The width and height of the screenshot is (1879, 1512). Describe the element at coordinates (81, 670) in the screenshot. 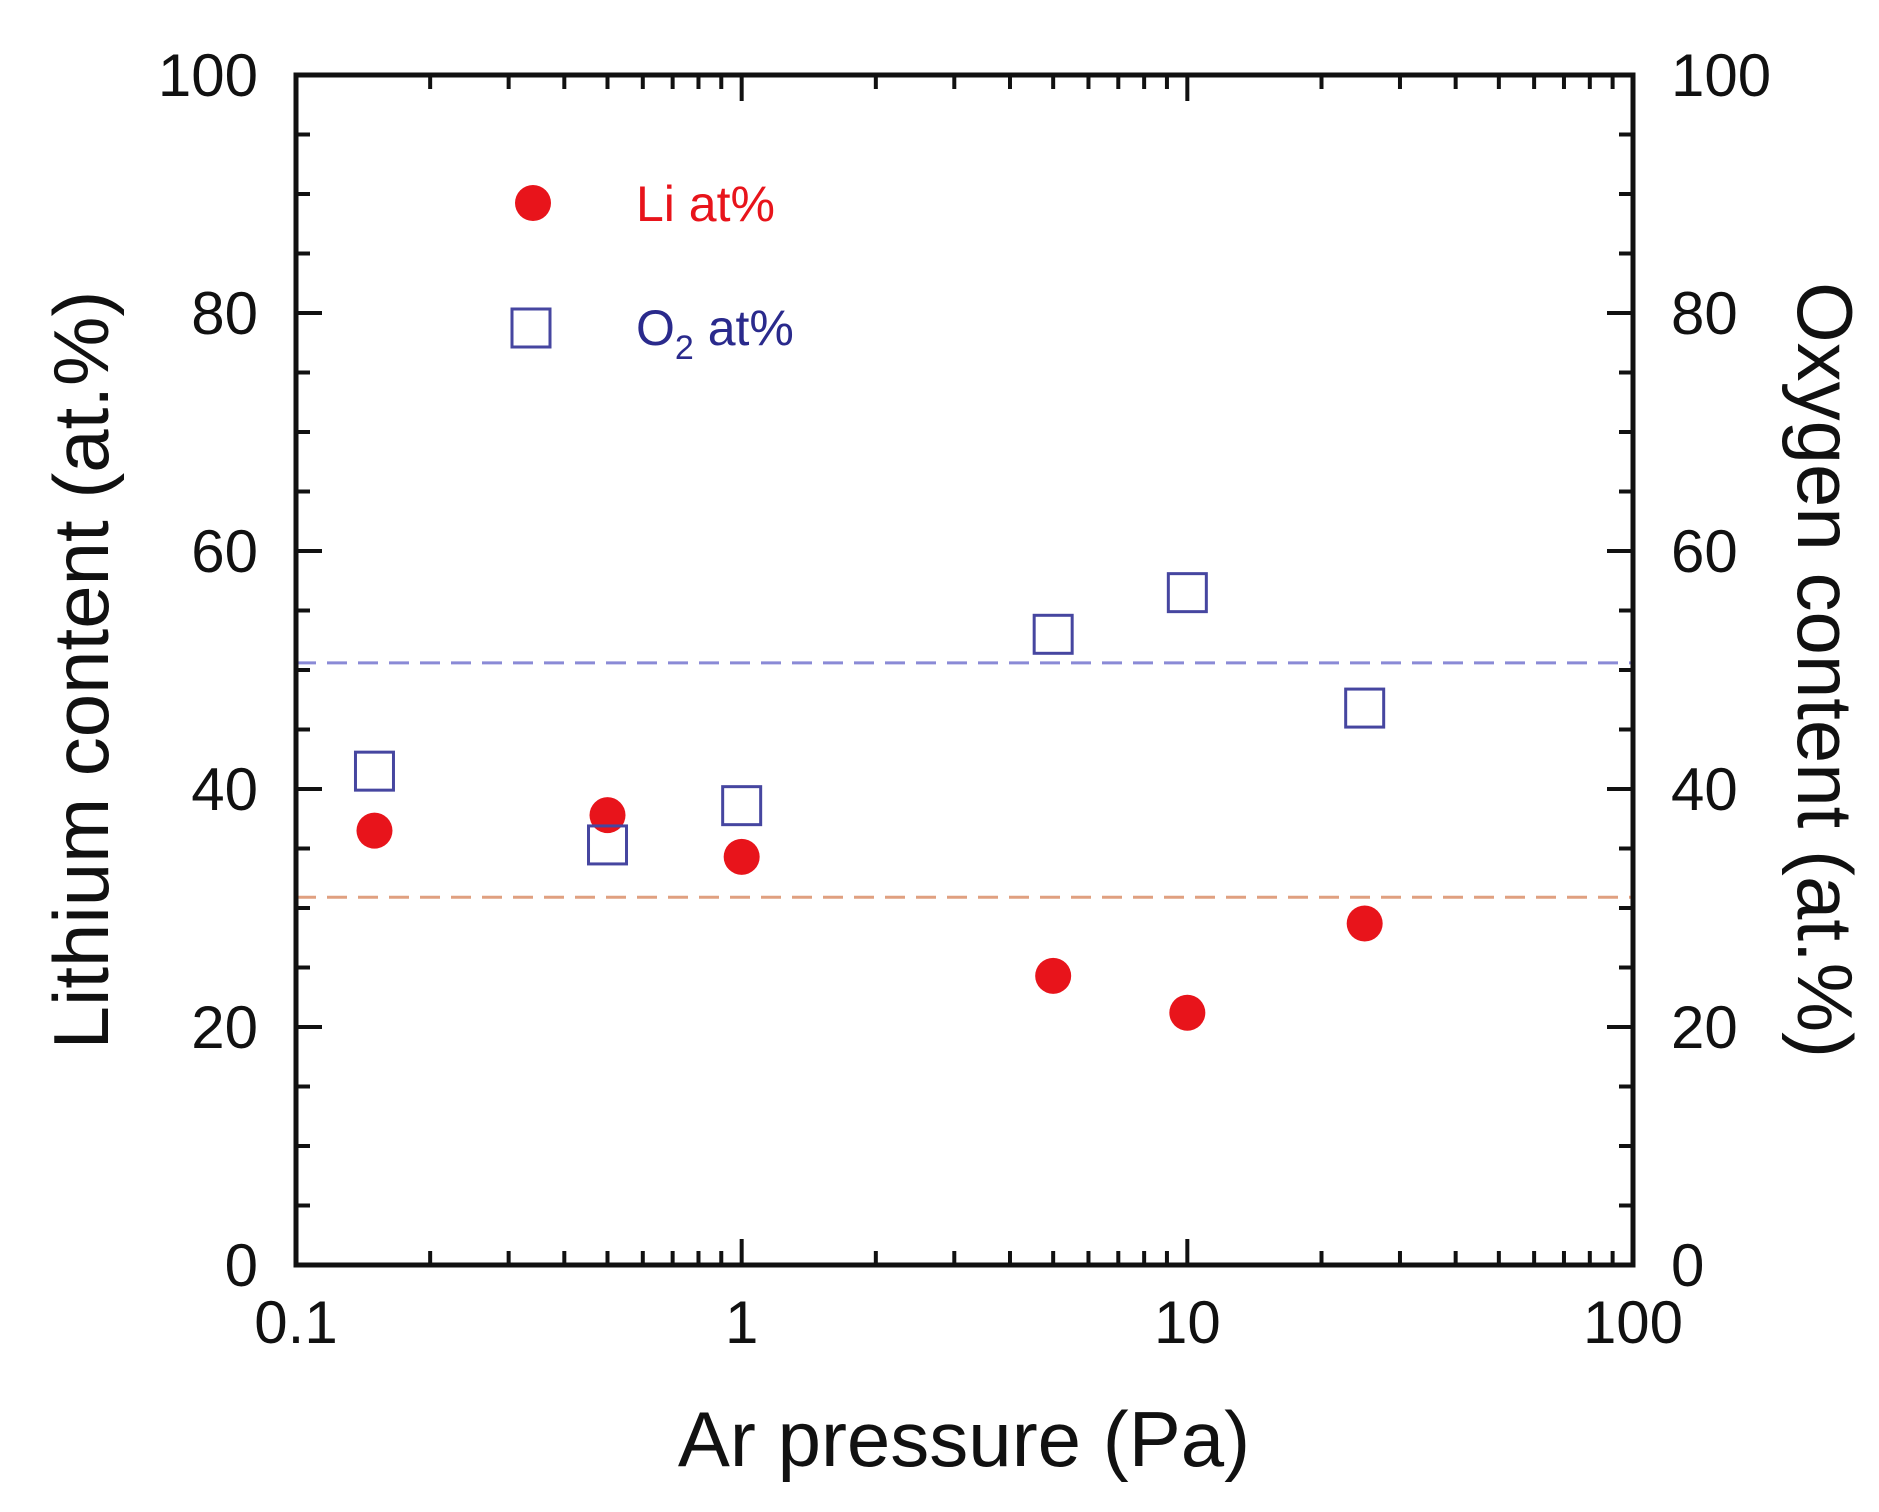

I see `y-axis-title: Lithium content (at.%)` at that location.